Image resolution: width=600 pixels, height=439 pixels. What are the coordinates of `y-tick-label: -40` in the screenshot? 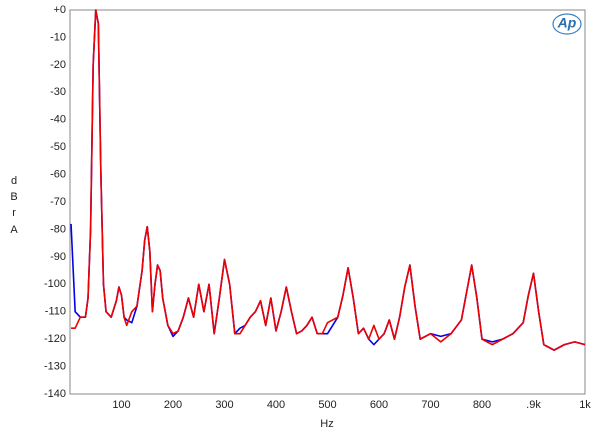 It's located at (58, 120).